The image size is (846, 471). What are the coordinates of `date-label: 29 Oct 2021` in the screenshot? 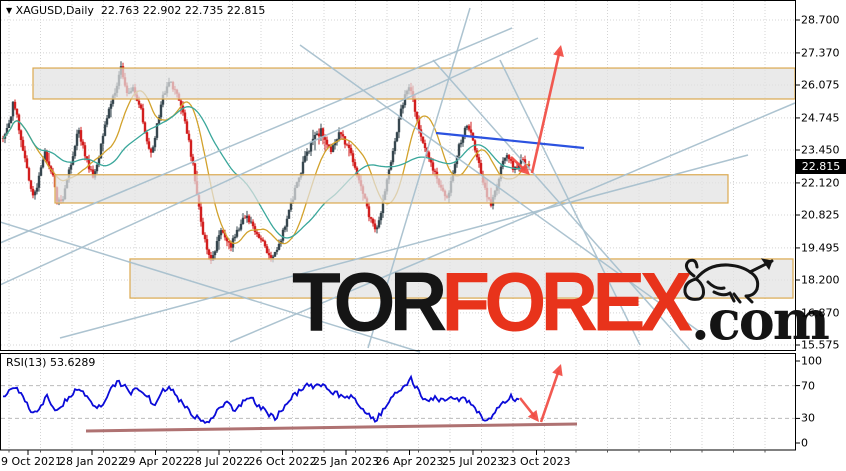 It's located at (31, 461).